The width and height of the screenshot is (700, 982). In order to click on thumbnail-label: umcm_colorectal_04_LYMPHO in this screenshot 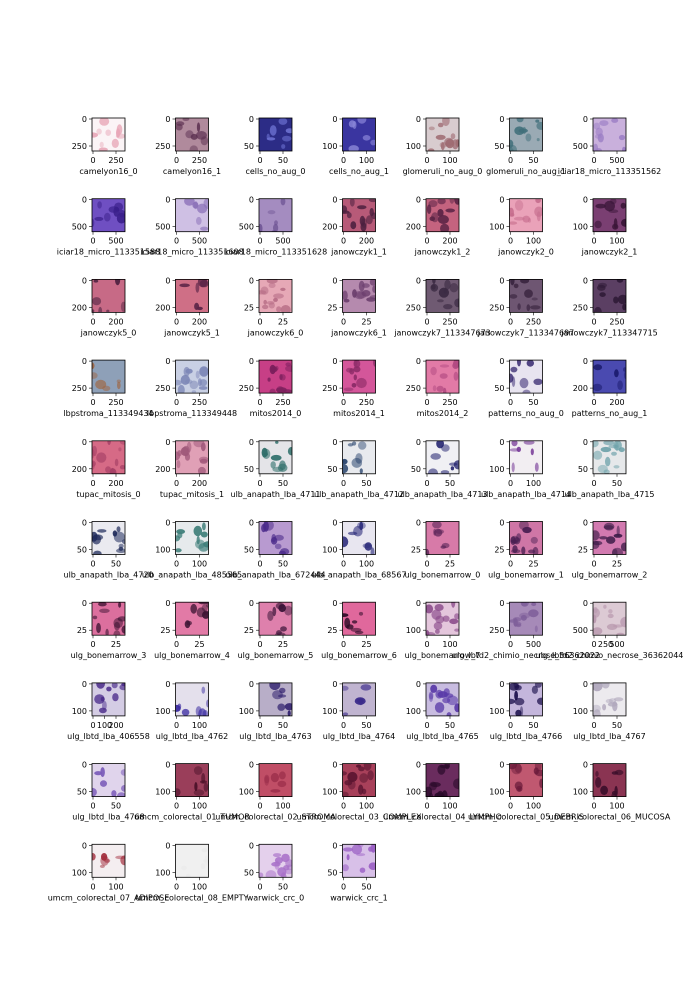, I will do `click(442, 817)`.